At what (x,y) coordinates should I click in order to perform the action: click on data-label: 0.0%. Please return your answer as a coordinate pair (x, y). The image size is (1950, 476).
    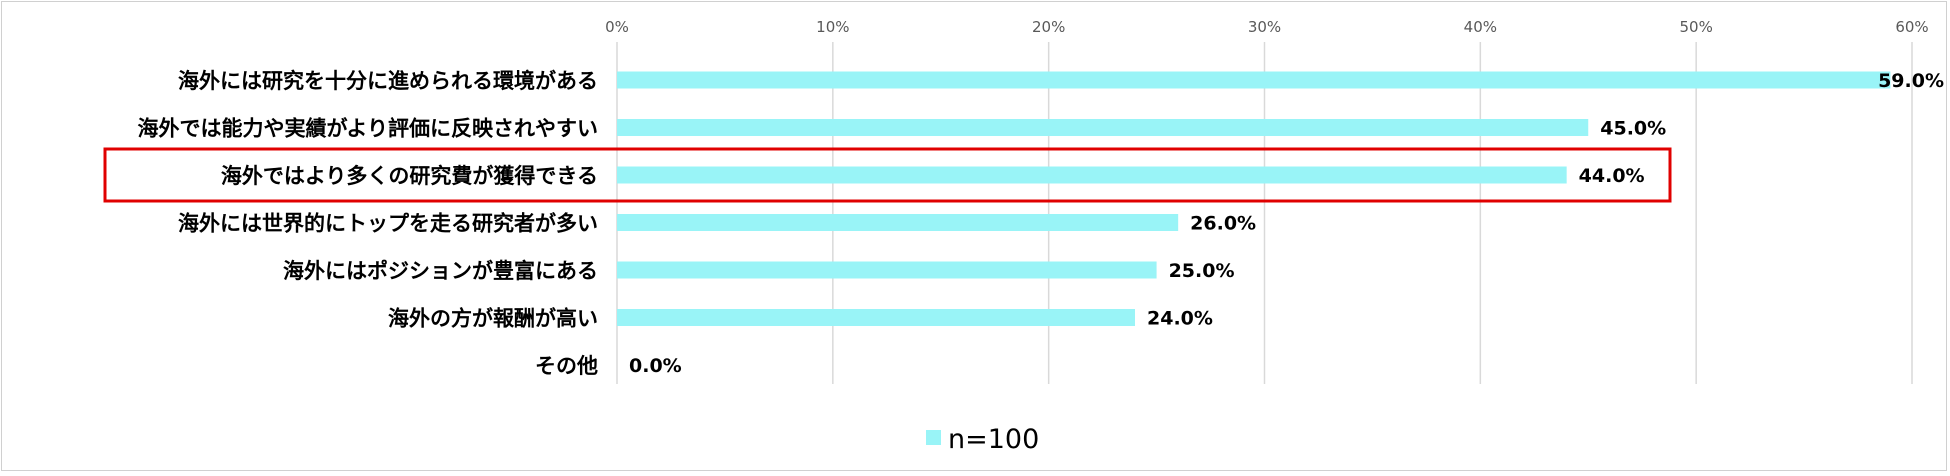
    Looking at the image, I should click on (655, 366).